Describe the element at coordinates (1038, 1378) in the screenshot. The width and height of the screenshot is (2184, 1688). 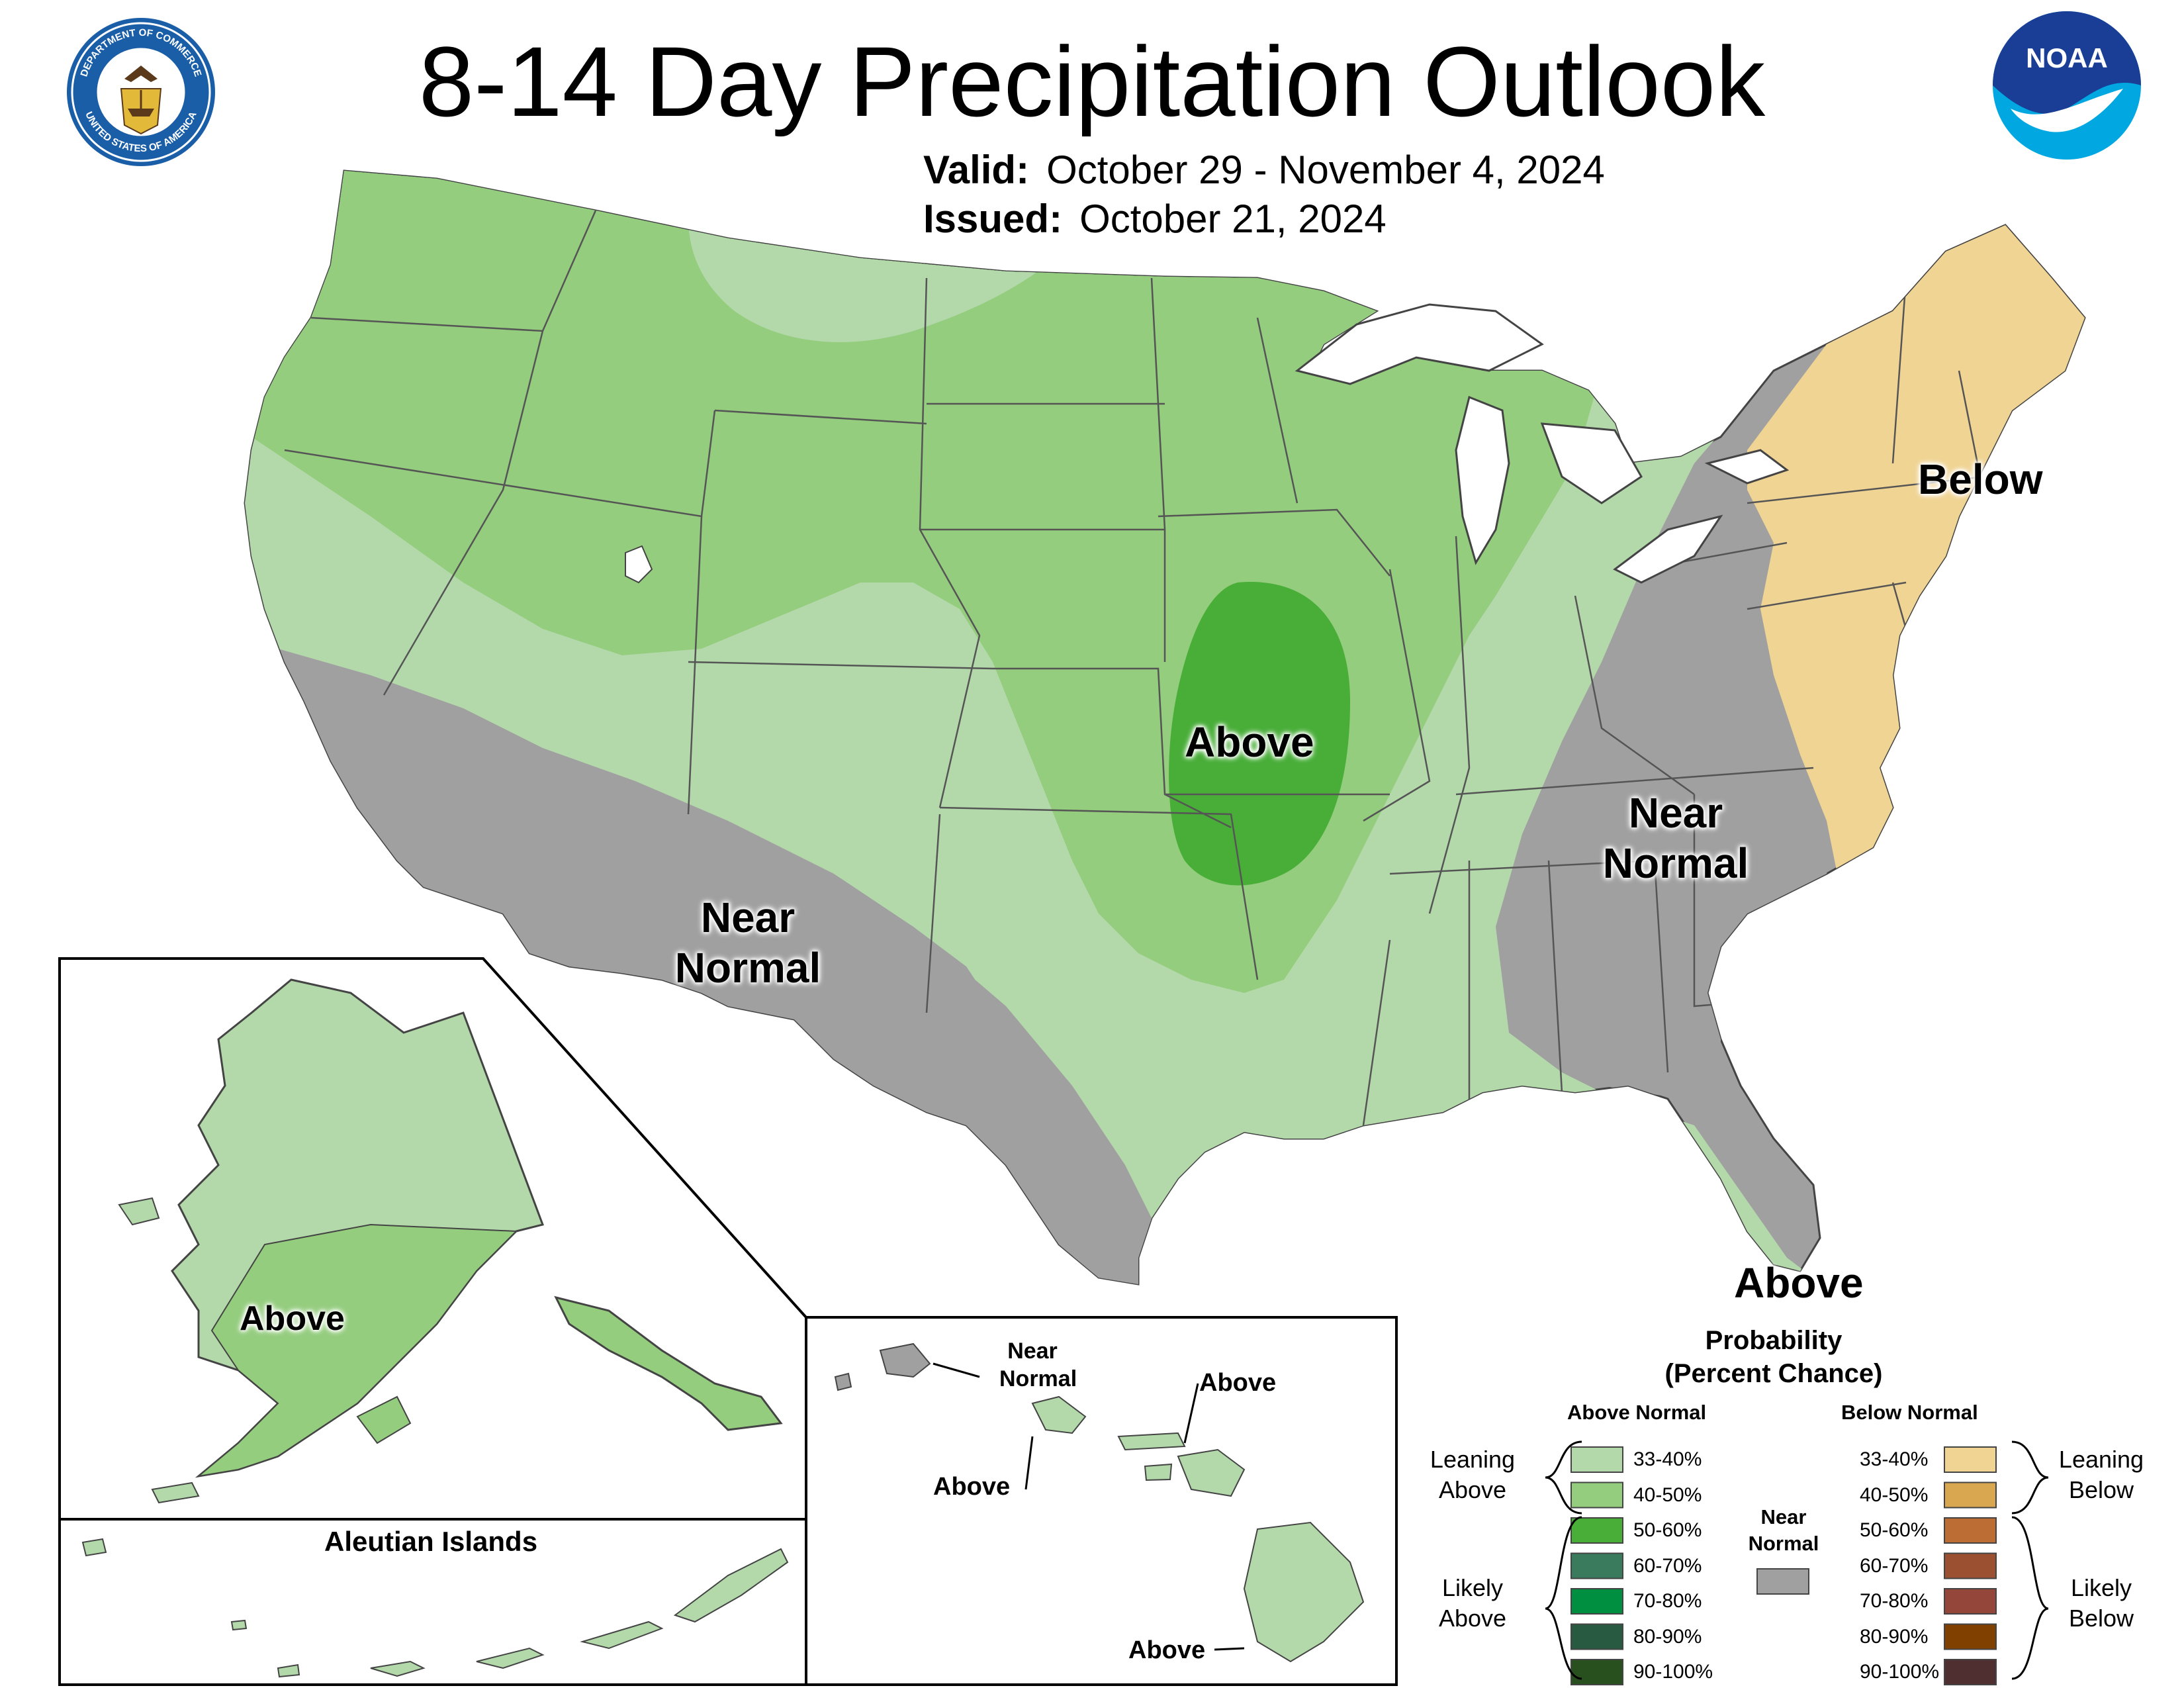
I see `label-kauai-line2: Normal` at that location.